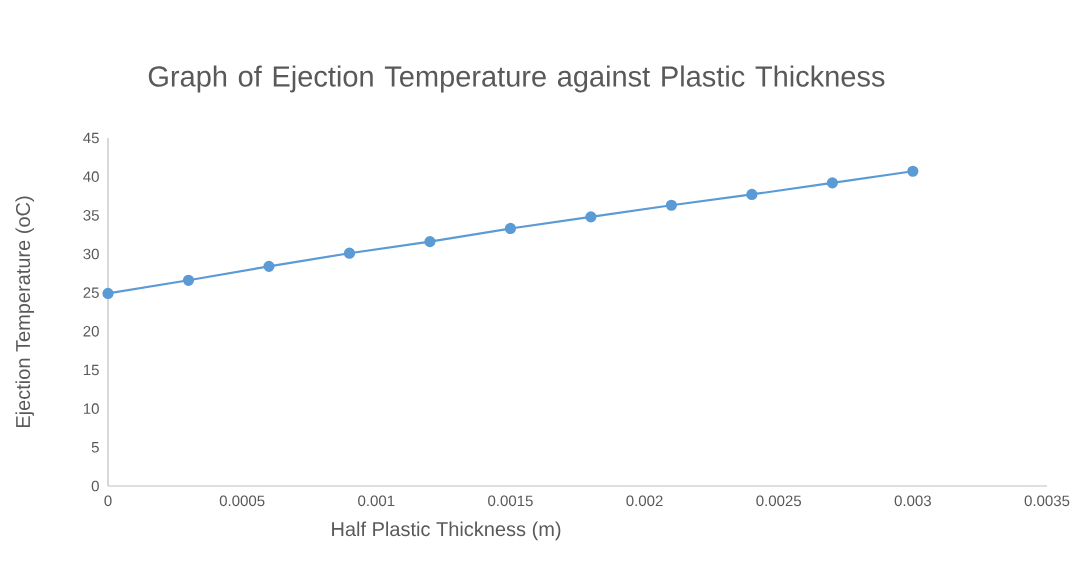 The height and width of the screenshot is (564, 1089). I want to click on x-tick-label: 0.0015, so click(510, 501).